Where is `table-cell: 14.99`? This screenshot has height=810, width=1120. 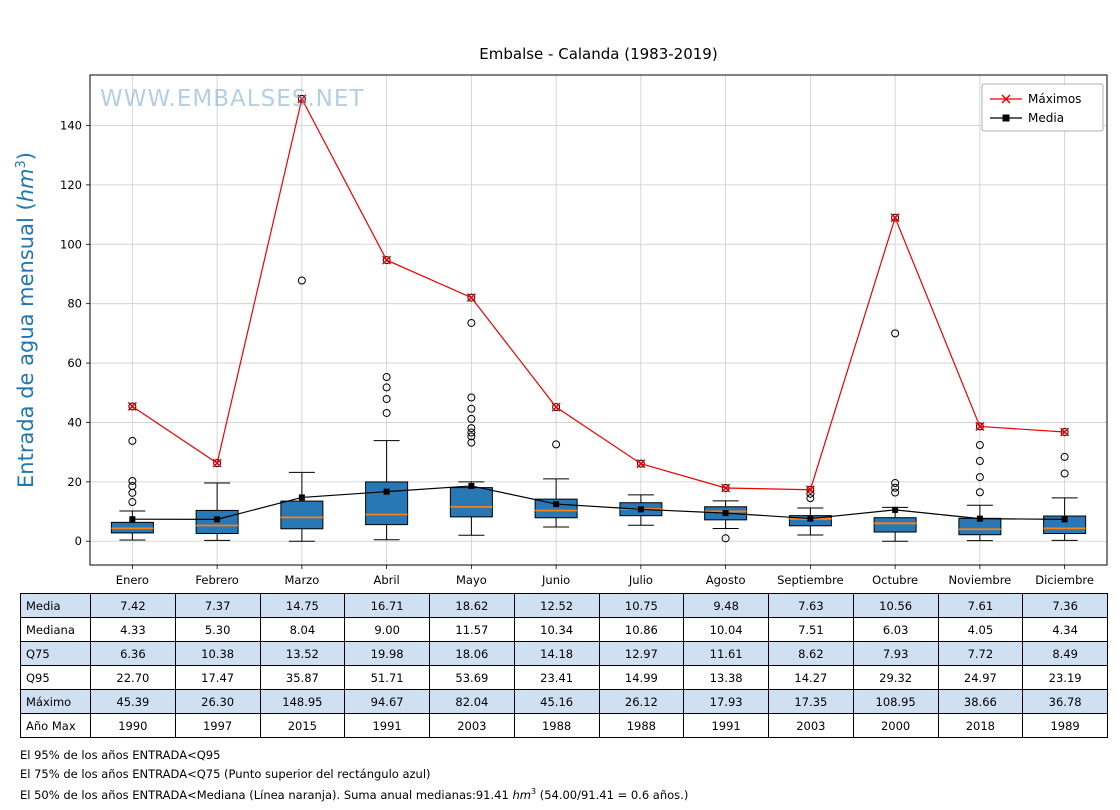 table-cell: 14.99 is located at coordinates (641, 677).